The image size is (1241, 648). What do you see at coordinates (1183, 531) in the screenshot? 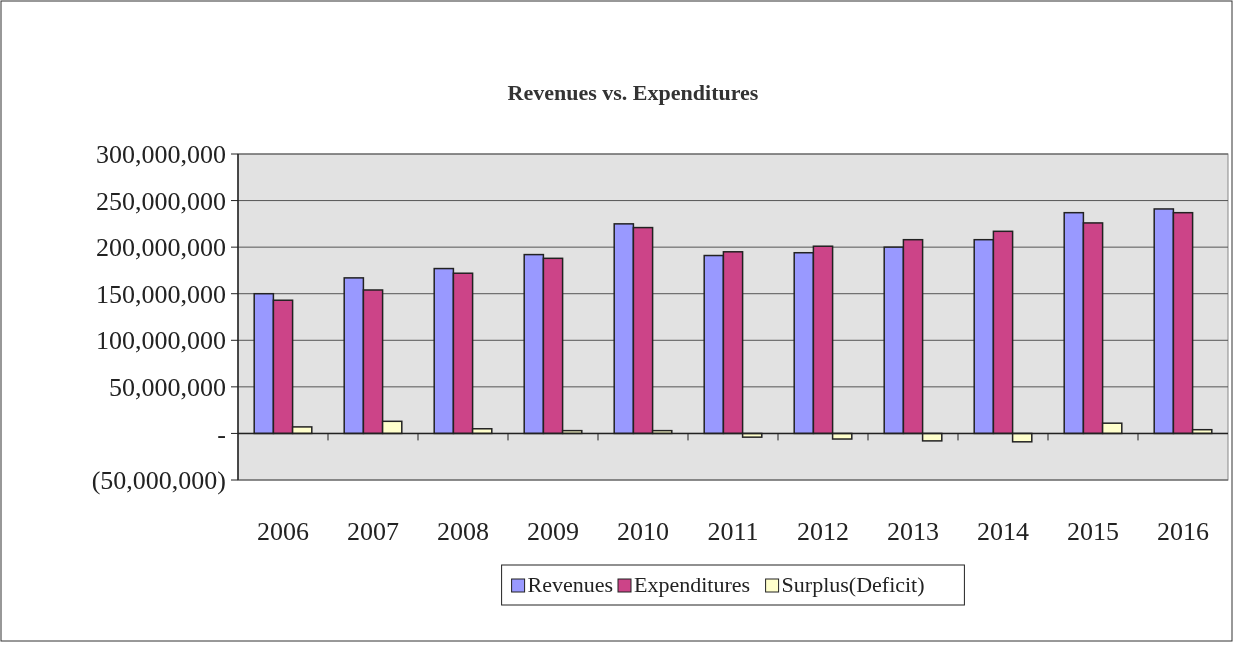
I see `x-tick-label: 2016` at bounding box center [1183, 531].